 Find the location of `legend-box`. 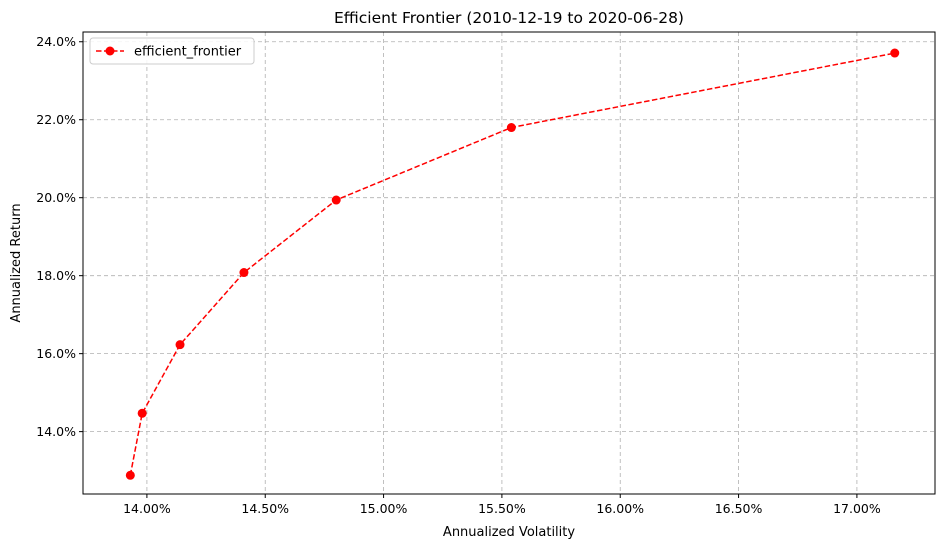

legend-box is located at coordinates (172, 51).